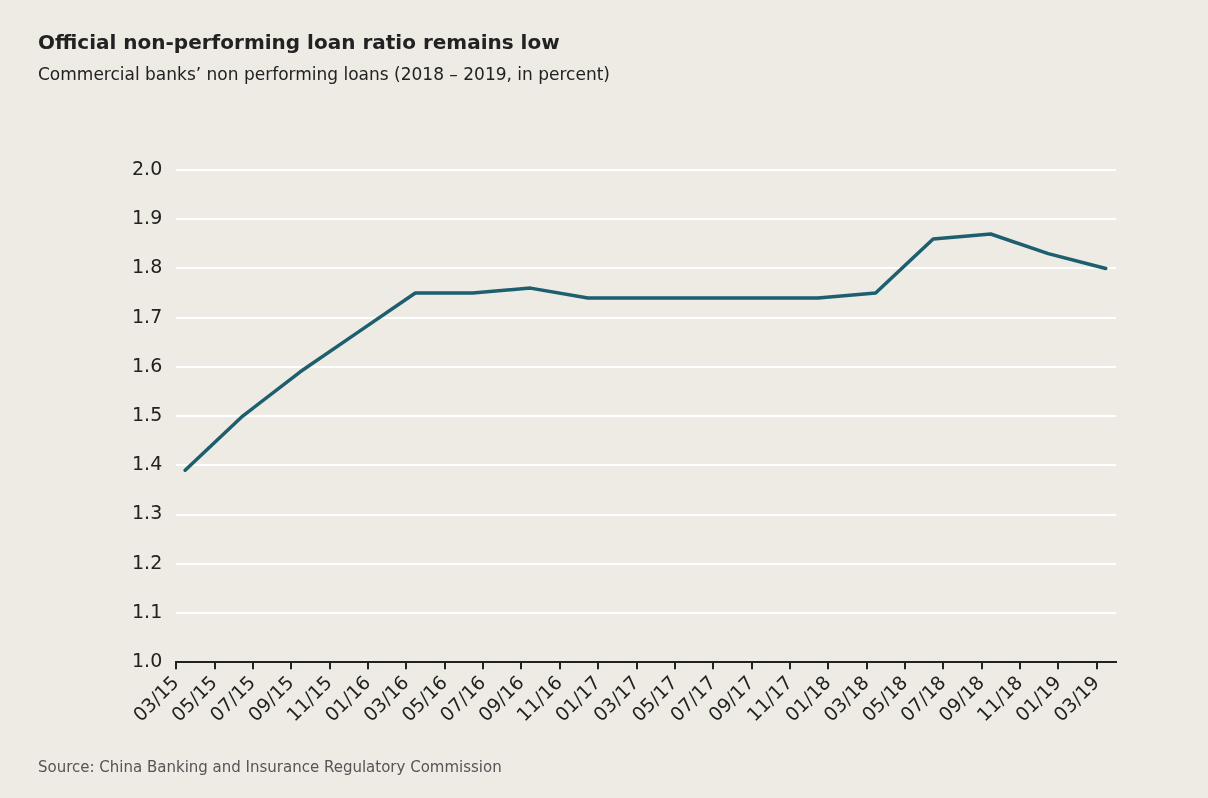 This screenshot has width=1208, height=798. I want to click on y-tick-label: 1.3, so click(147, 512).